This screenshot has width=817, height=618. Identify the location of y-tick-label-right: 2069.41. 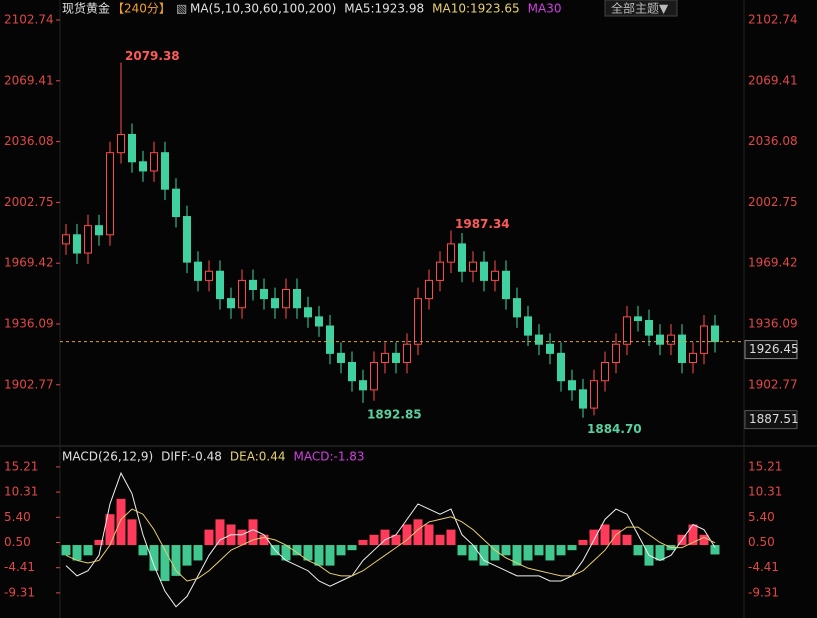
(773, 80).